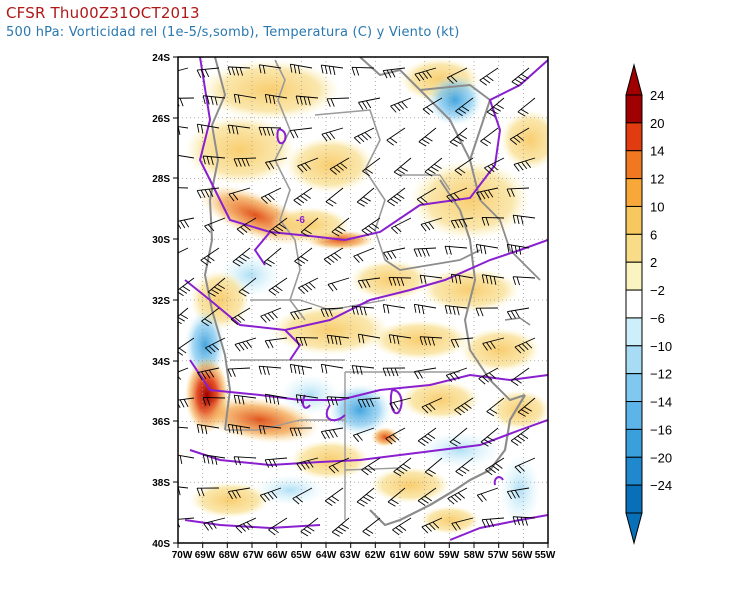  I want to click on colorbar-label: 24, so click(657, 95).